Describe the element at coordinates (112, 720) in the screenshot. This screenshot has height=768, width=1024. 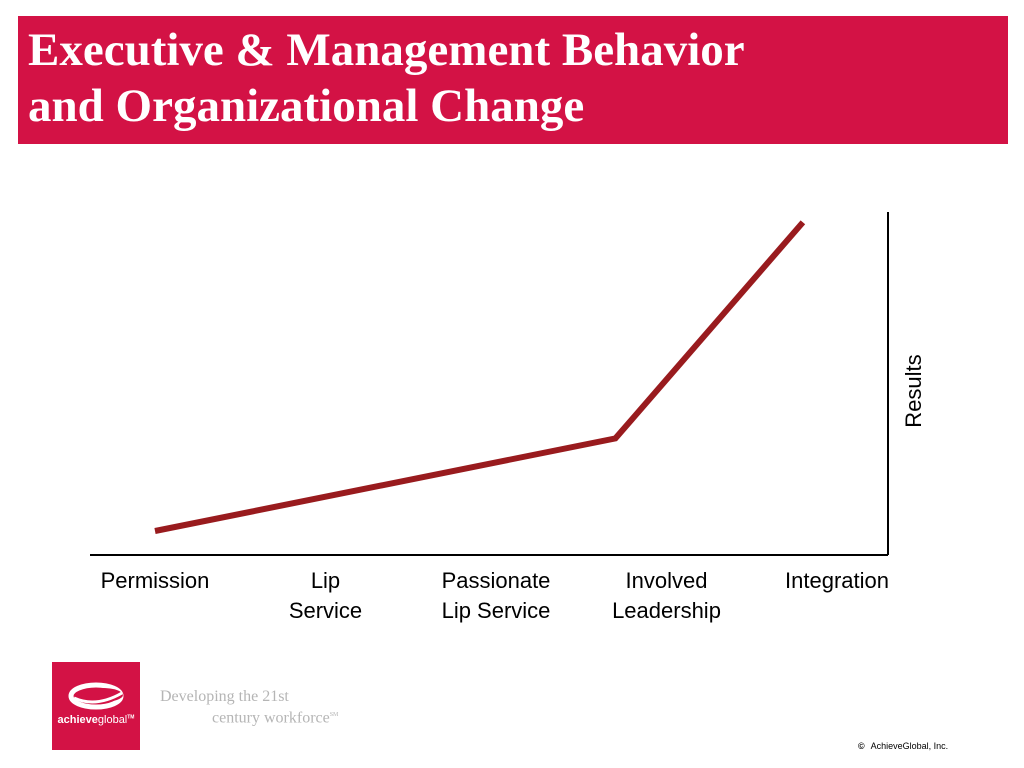
I see `logo-word-light: global` at that location.